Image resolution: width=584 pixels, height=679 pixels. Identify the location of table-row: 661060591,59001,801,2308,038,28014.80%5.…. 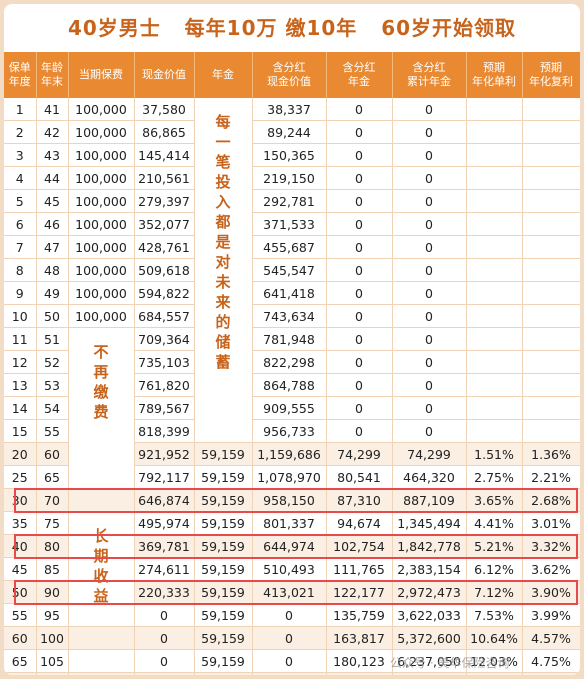
(292, 673).